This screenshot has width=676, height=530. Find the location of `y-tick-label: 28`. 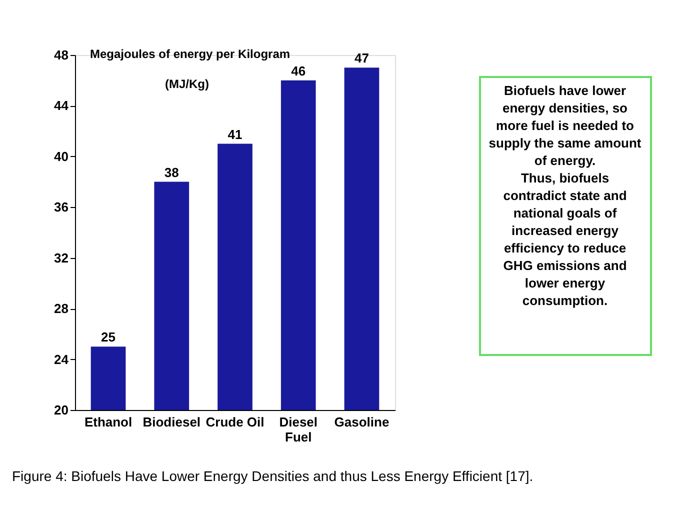

y-tick-label: 28 is located at coordinates (61, 308).